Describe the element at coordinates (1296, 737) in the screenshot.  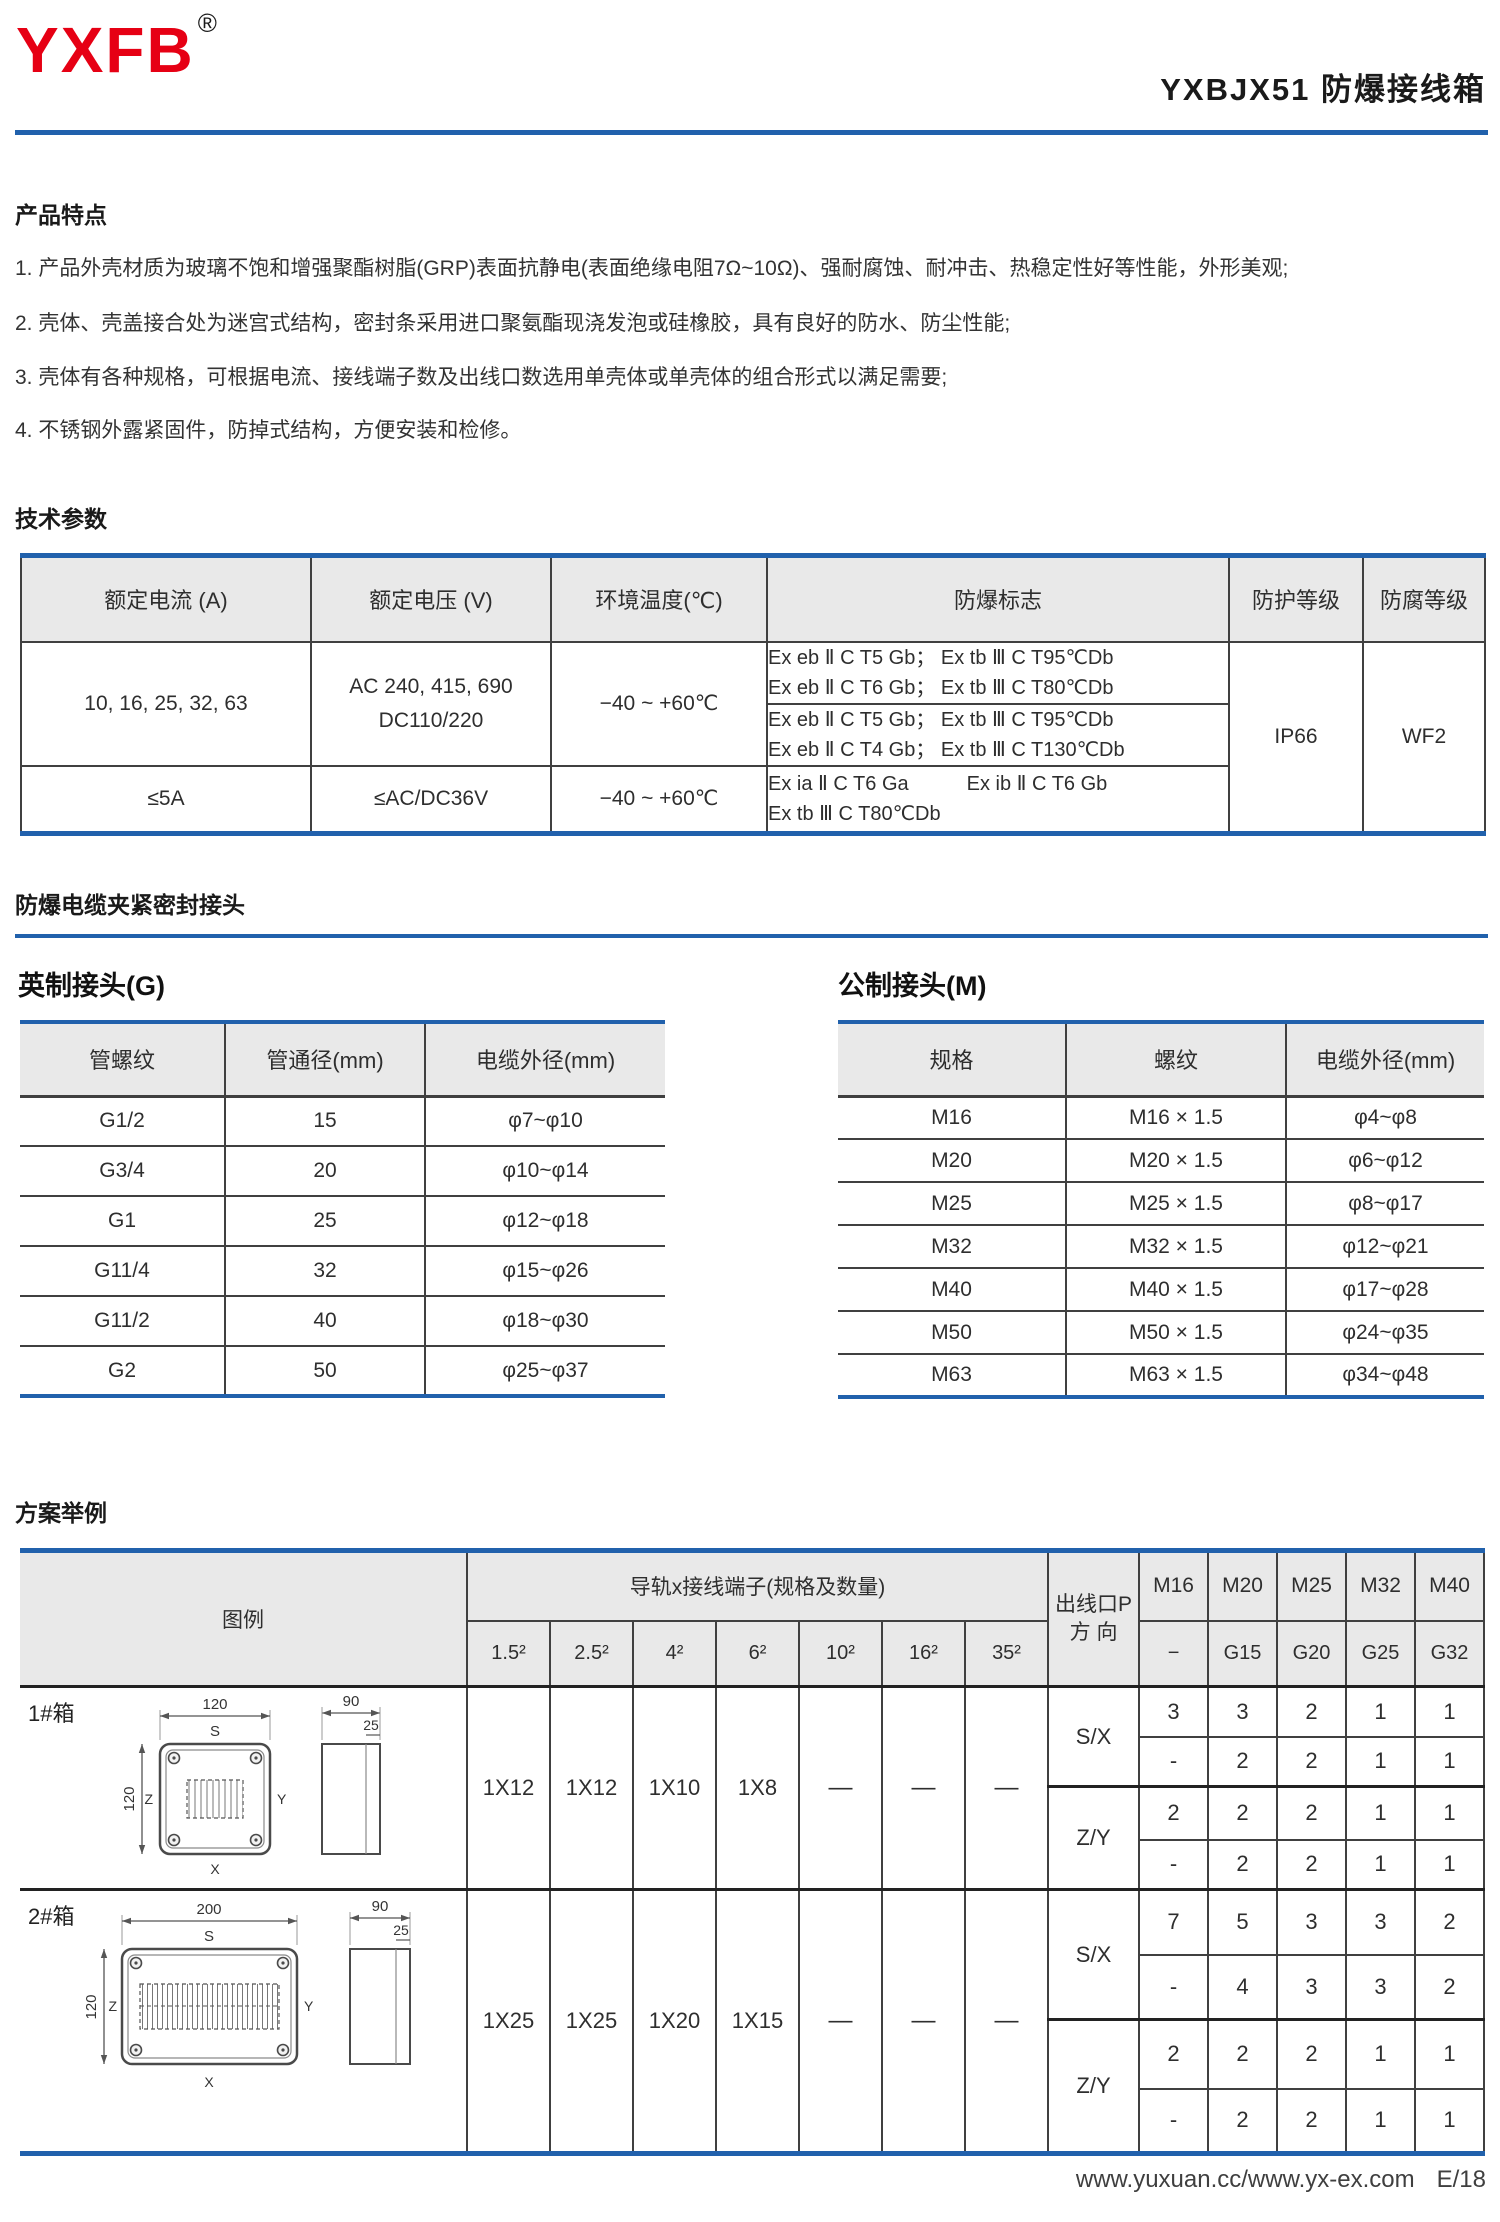
I see `ip-rating-cell: IP66` at that location.